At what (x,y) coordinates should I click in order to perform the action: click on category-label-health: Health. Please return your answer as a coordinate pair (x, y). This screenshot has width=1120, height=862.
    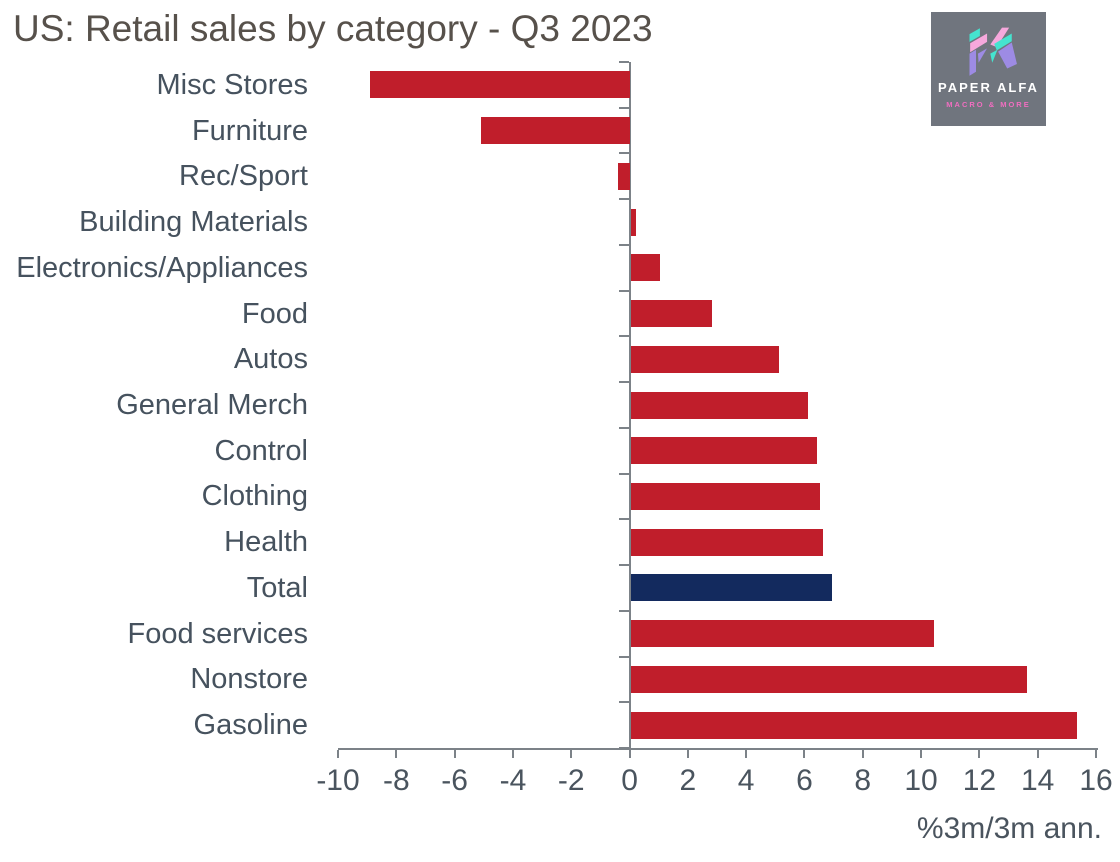
    Looking at the image, I should click on (266, 542).